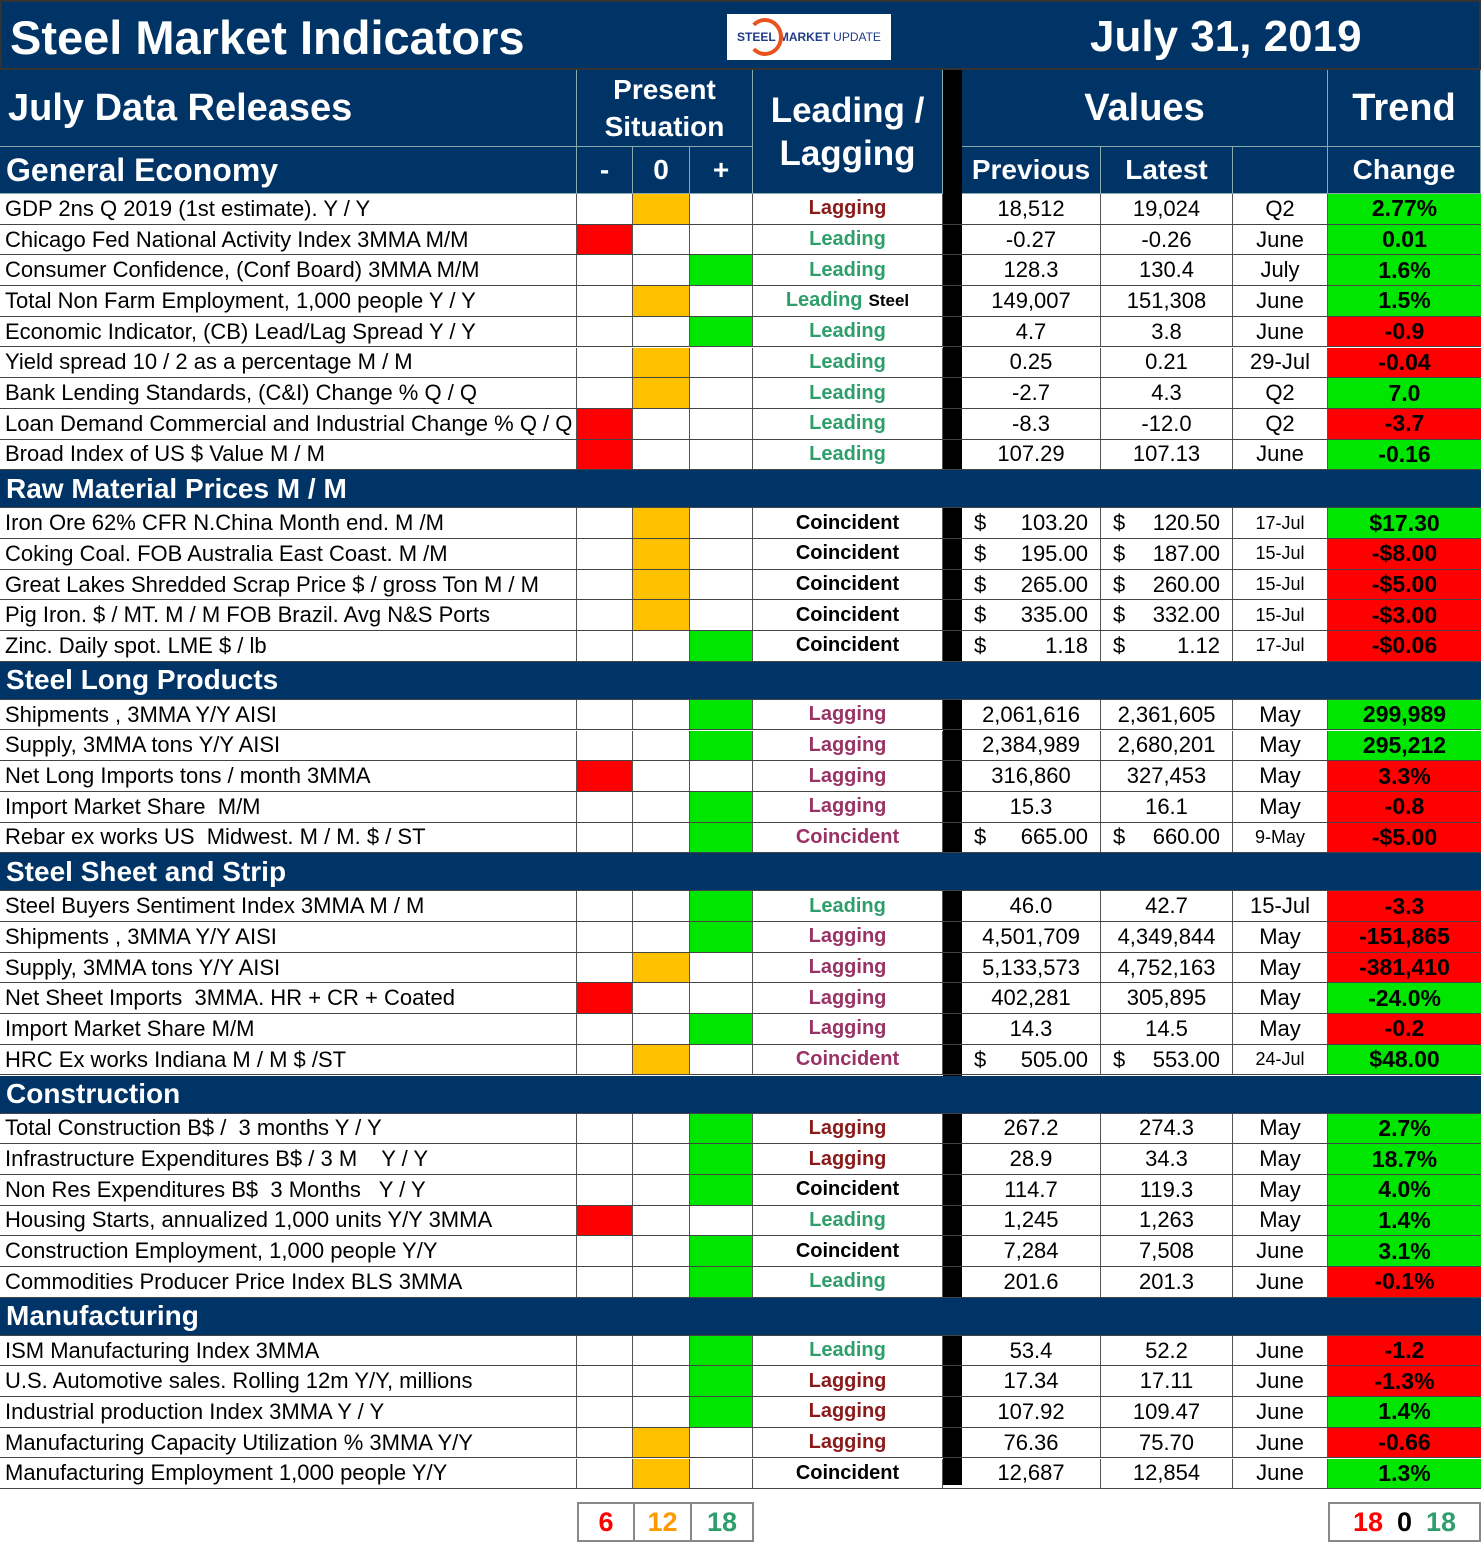  Describe the element at coordinates (1166, 208) in the screenshot. I see `latest-value: 19,024` at that location.